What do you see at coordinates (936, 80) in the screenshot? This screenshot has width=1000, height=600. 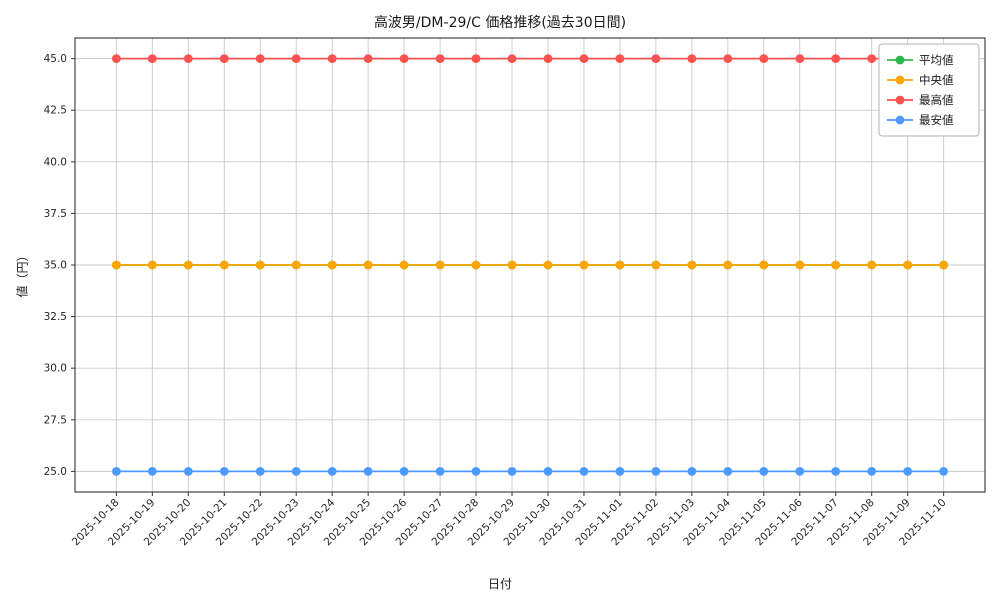 I see `legend-label: 中央値` at bounding box center [936, 80].